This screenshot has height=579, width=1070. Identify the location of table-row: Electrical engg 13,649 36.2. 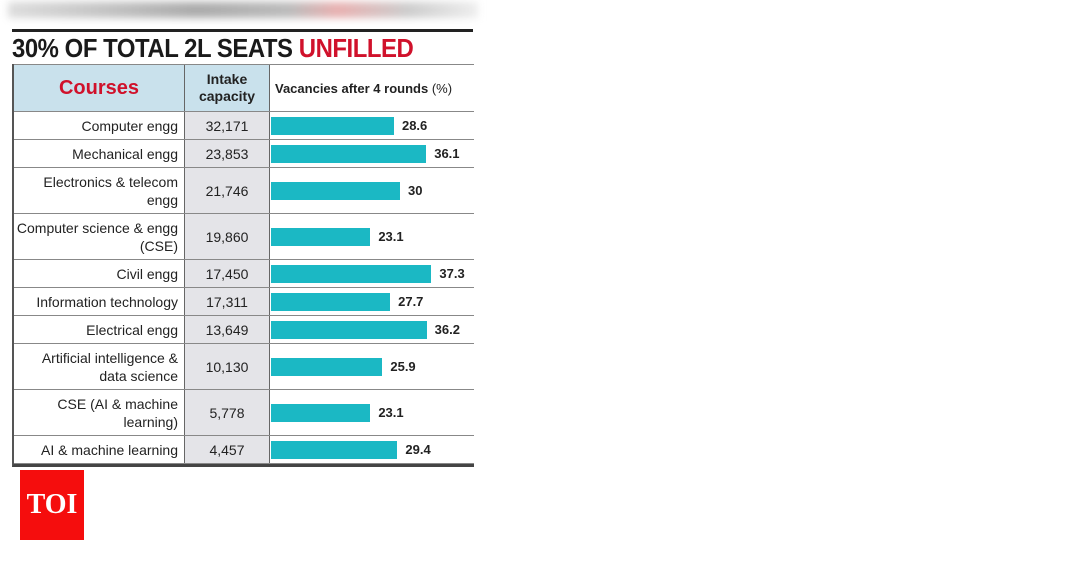
(244, 330).